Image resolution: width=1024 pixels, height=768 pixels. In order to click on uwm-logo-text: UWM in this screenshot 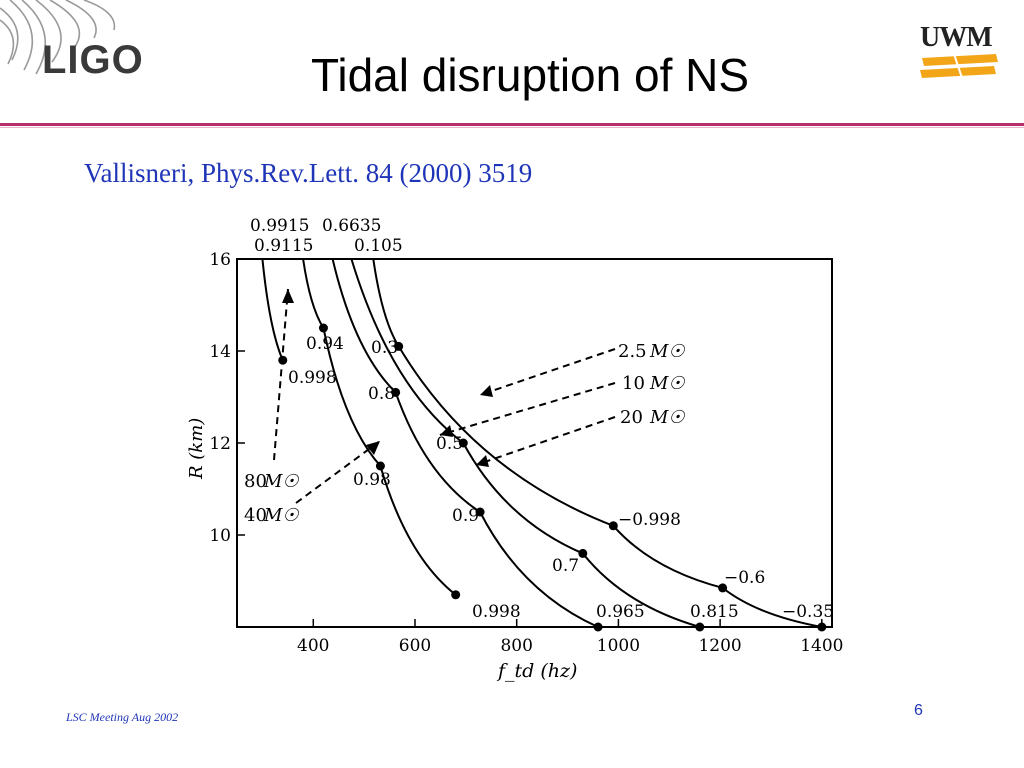, I will do `click(956, 37)`.